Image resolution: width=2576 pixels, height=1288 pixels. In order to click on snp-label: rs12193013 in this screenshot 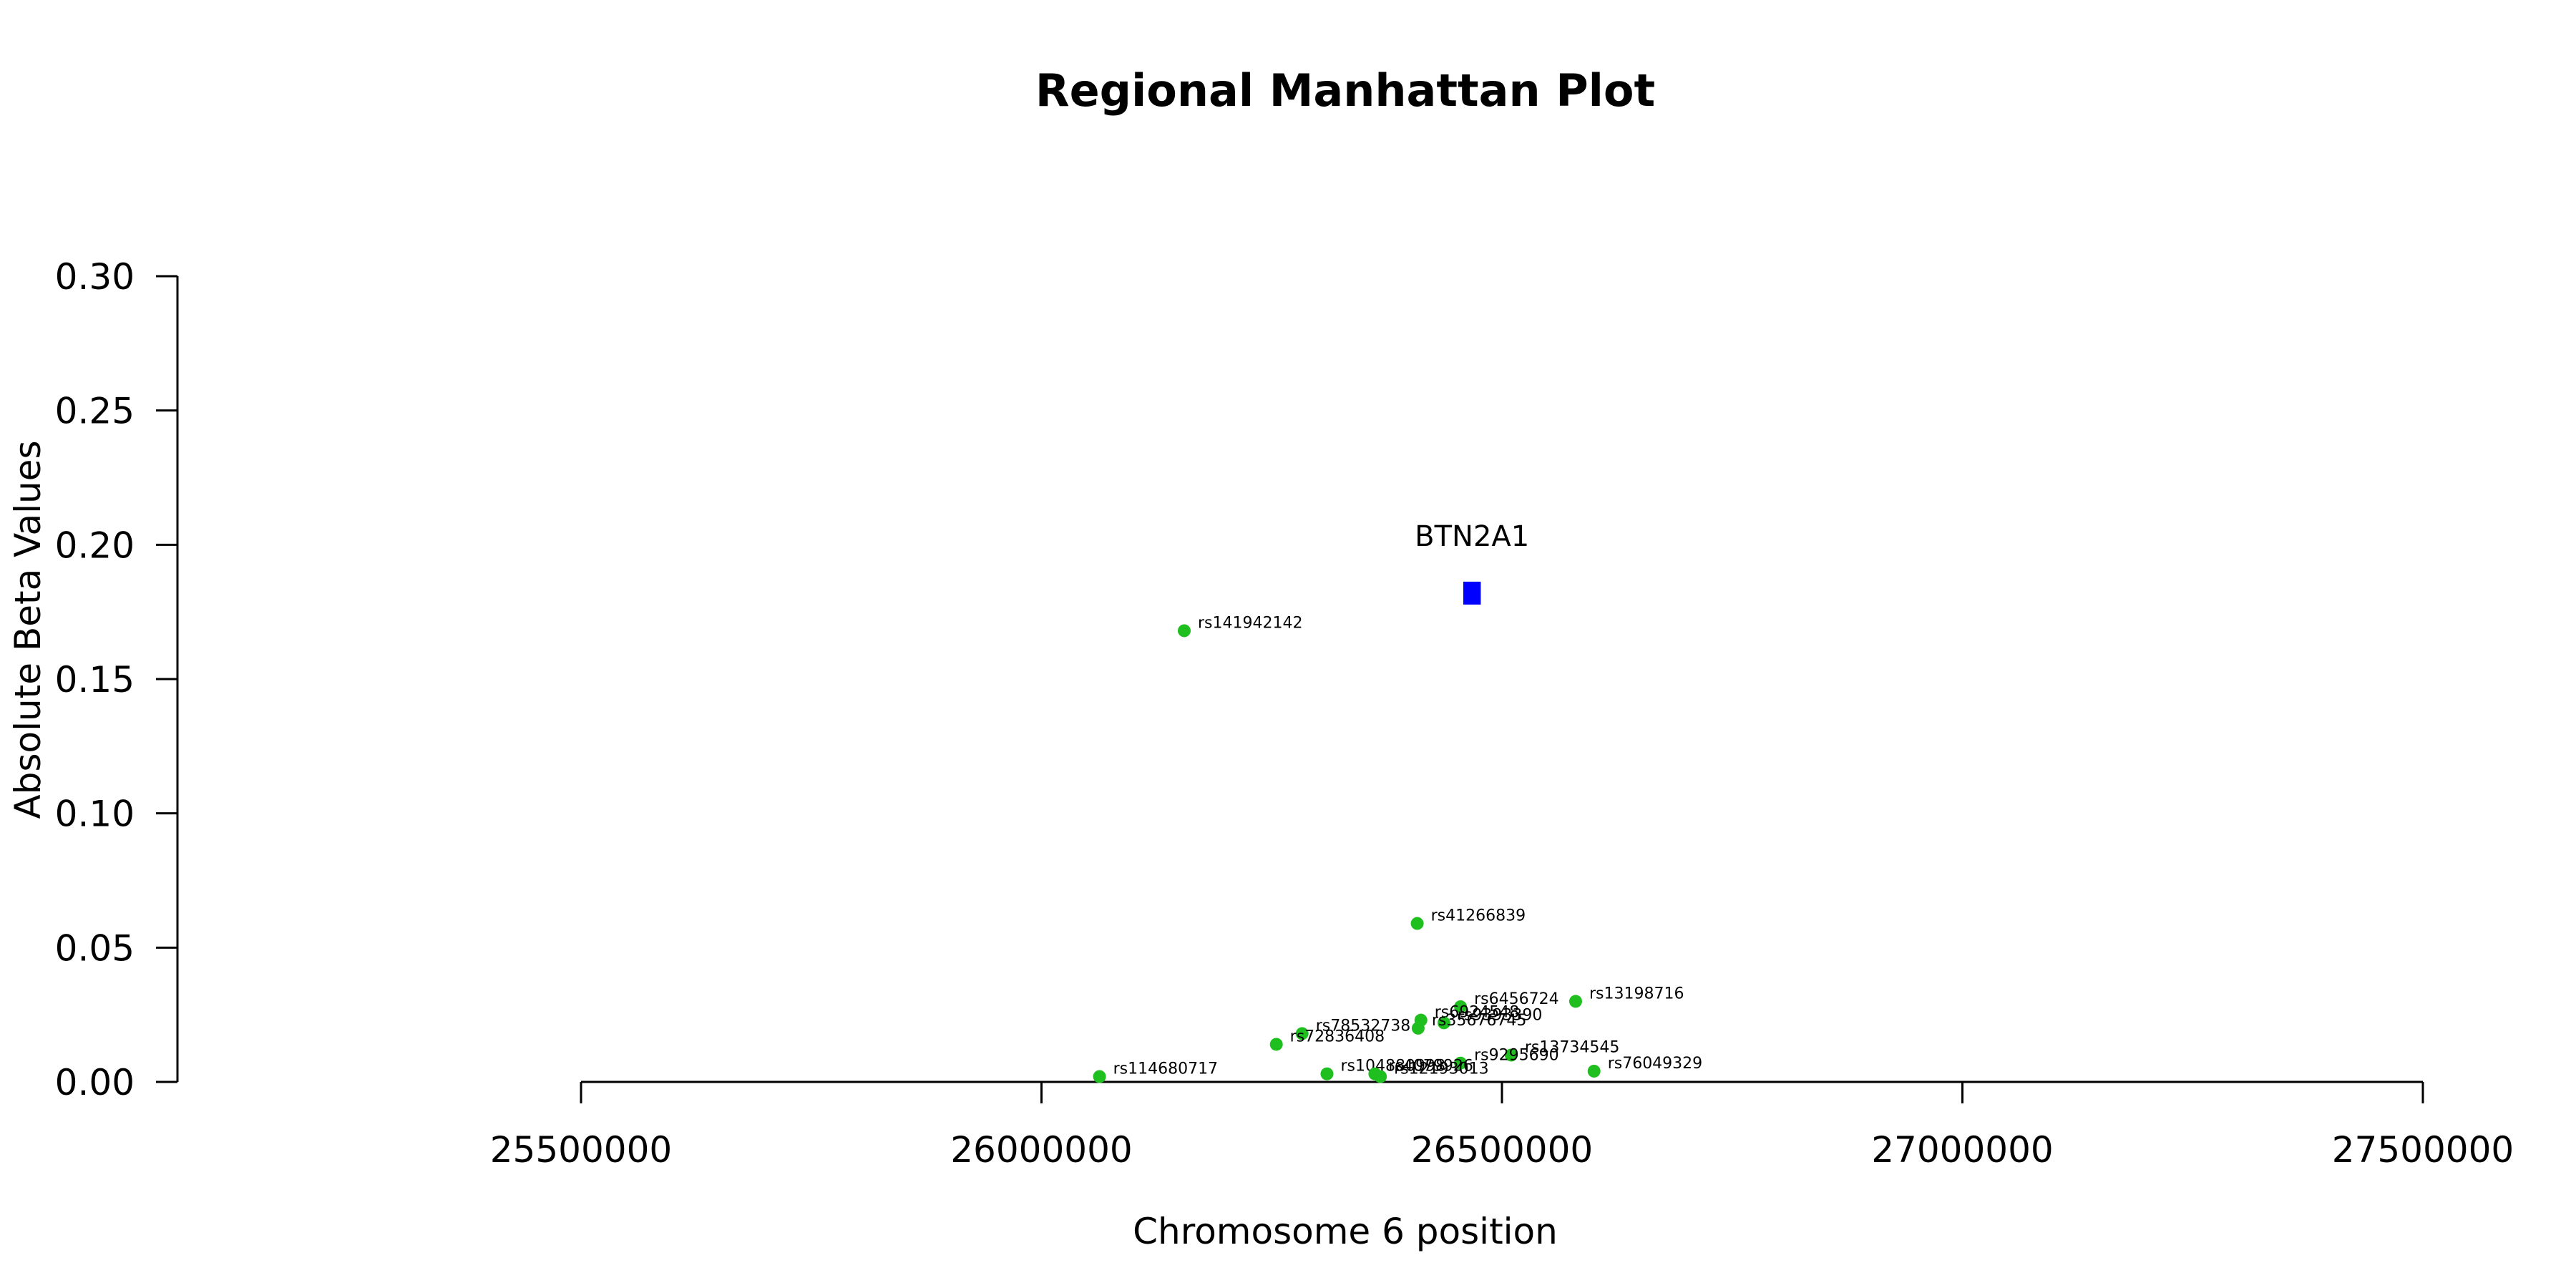, I will do `click(1441, 1069)`.